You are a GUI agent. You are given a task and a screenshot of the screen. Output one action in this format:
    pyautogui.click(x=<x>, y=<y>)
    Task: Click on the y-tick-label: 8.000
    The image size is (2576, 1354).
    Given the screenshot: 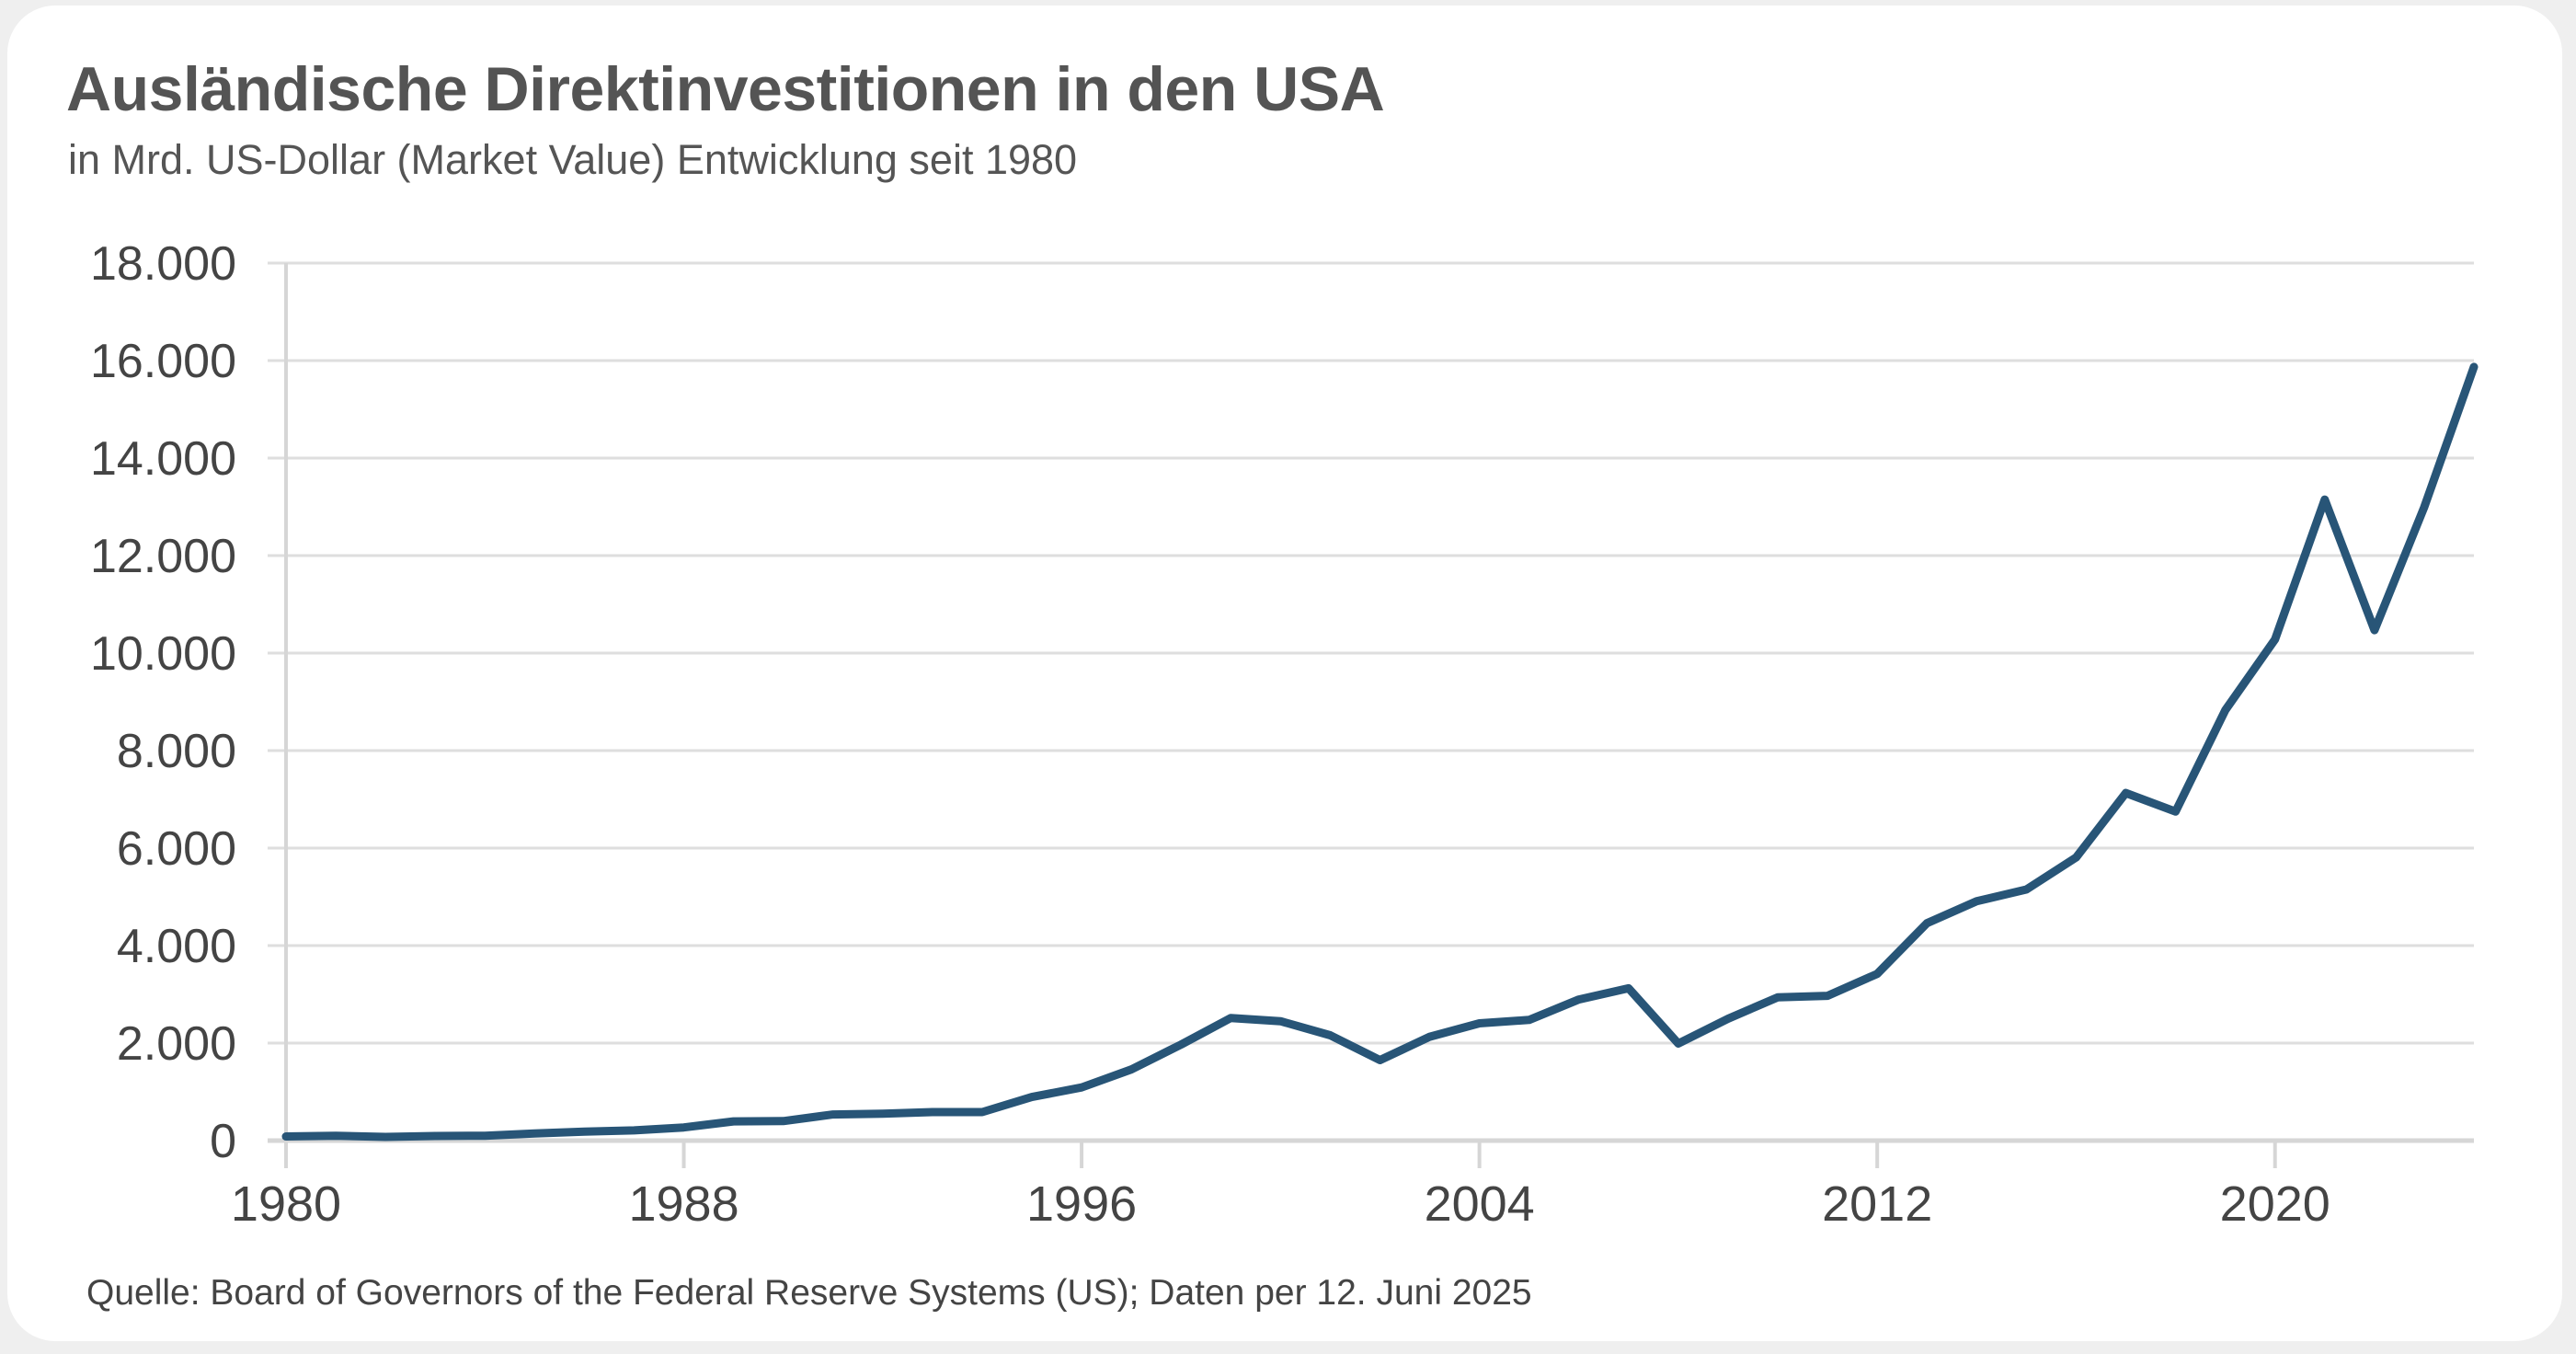 What is the action you would take?
    pyautogui.click(x=177, y=752)
    